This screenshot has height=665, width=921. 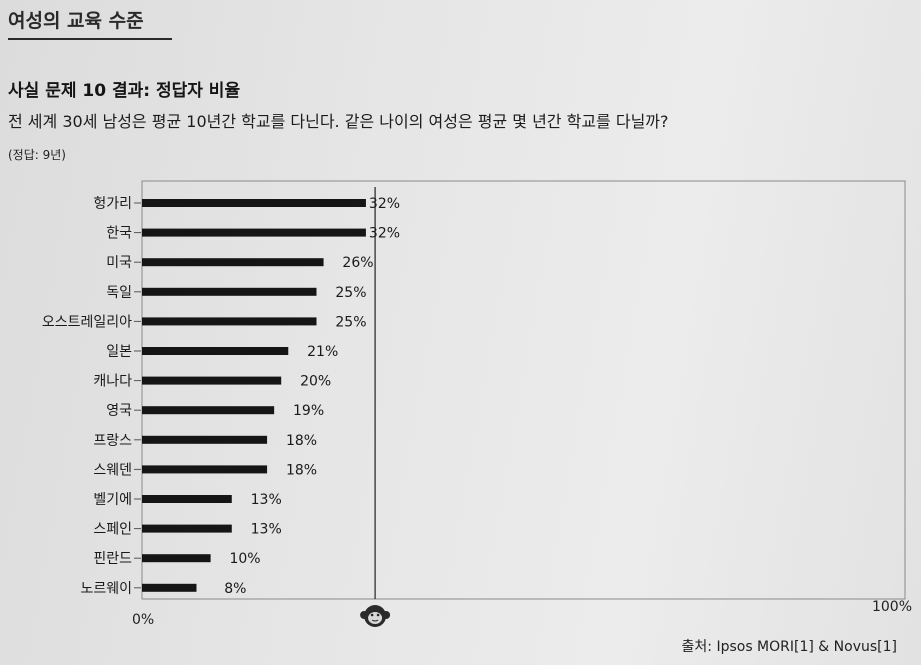 What do you see at coordinates (119, 263) in the screenshot?
I see `category-label: 미국` at bounding box center [119, 263].